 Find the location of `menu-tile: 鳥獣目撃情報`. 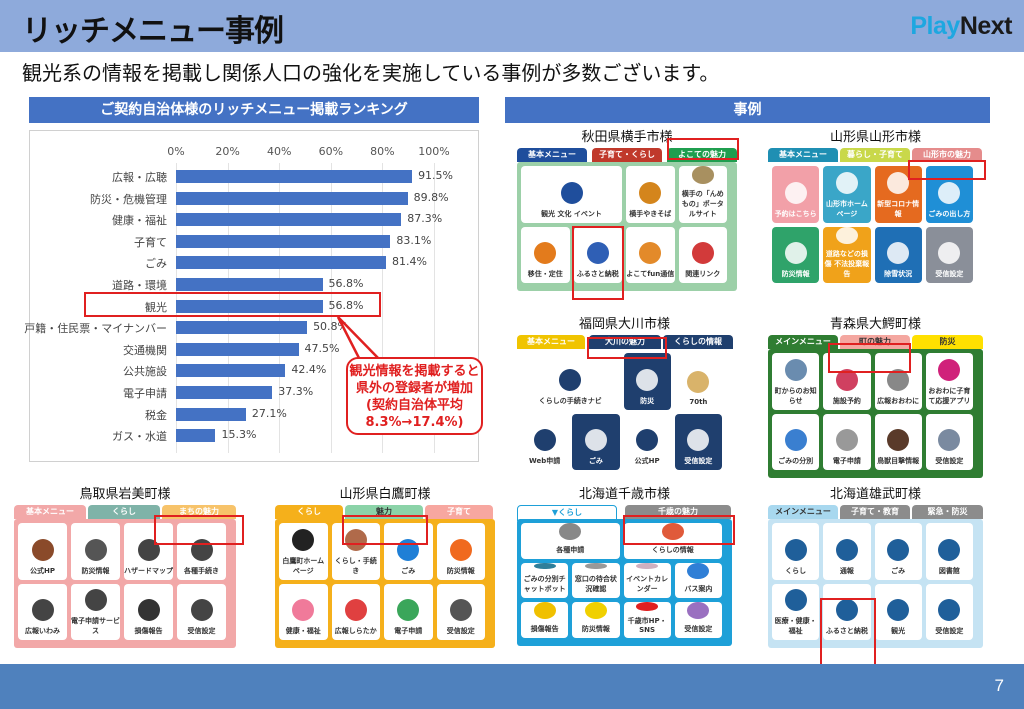

menu-tile: 鳥獣目撃情報 is located at coordinates (898, 441).